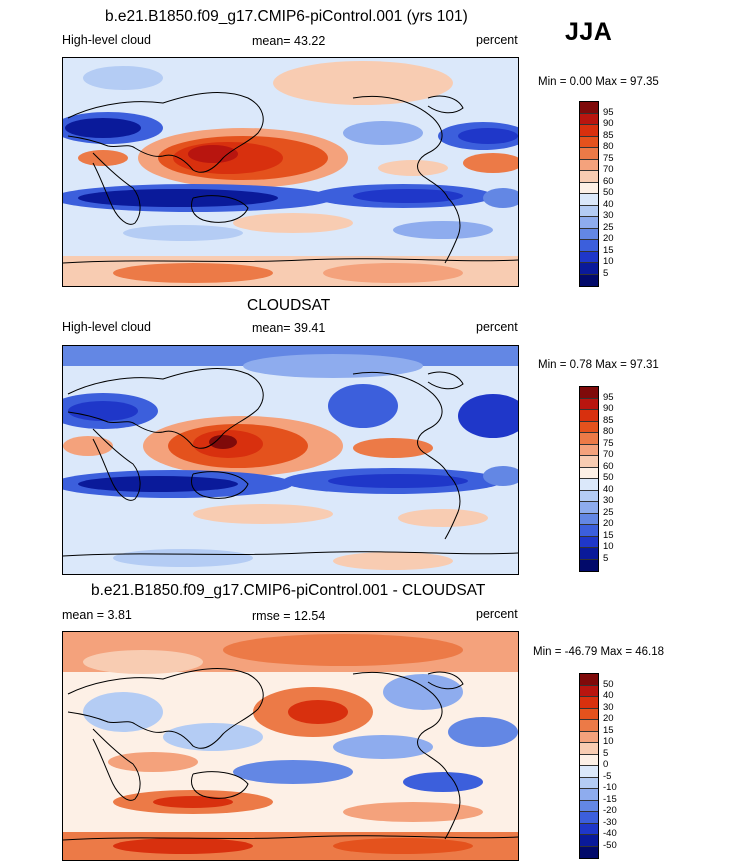  What do you see at coordinates (598, 365) in the screenshot?
I see `minmax-label: Min = 0.78 Max = 97.31` at bounding box center [598, 365].